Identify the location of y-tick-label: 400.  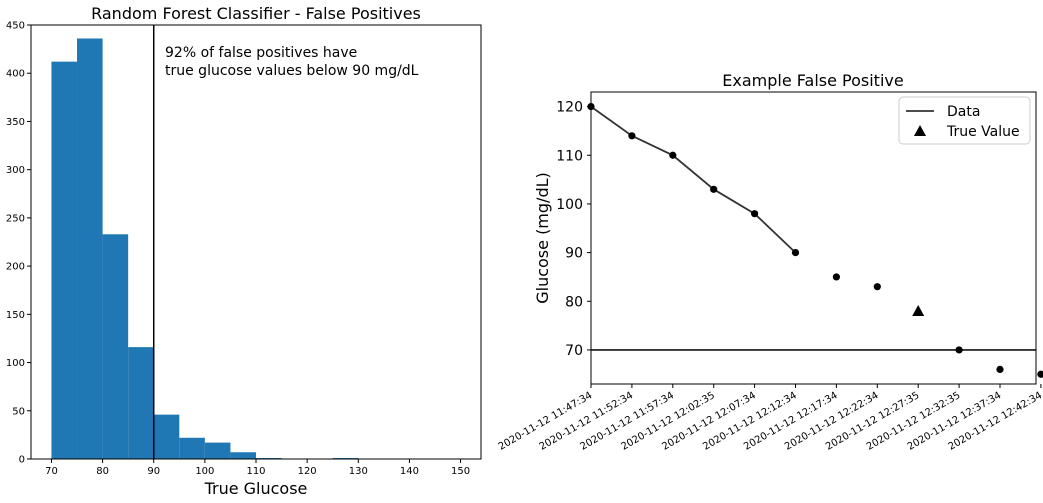
(15, 74).